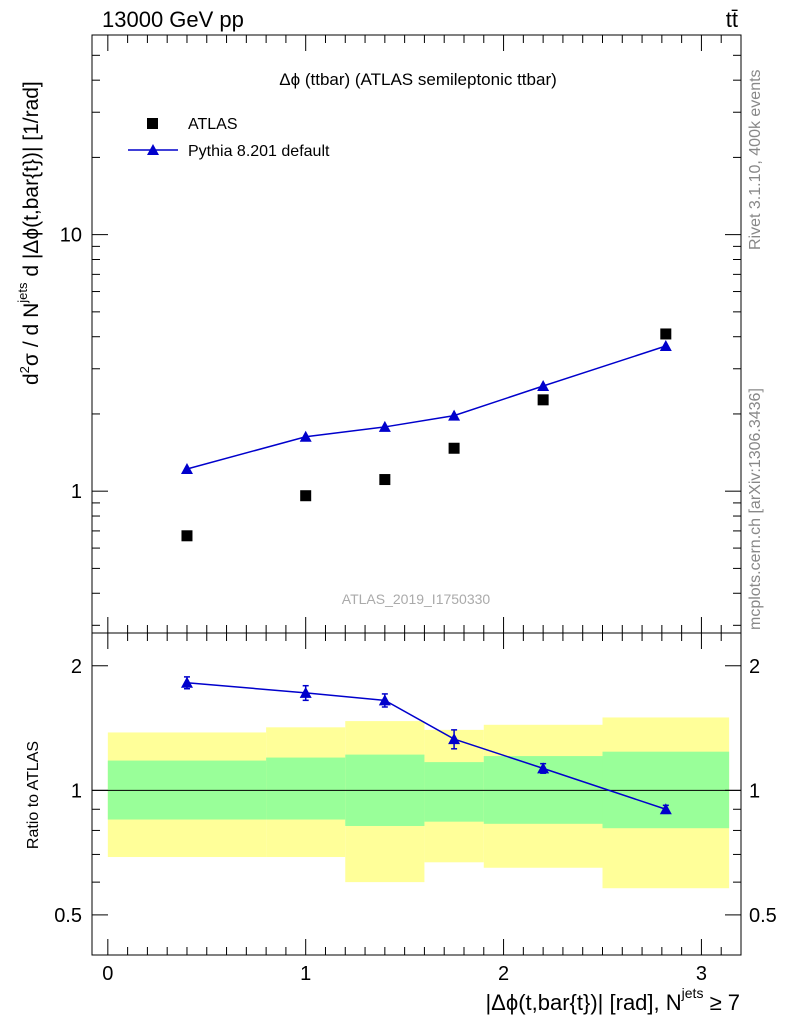 This screenshot has height=1024, width=786. What do you see at coordinates (33, 795) in the screenshot?
I see `ratio-y-axis-label: Ratio to ATLAS` at bounding box center [33, 795].